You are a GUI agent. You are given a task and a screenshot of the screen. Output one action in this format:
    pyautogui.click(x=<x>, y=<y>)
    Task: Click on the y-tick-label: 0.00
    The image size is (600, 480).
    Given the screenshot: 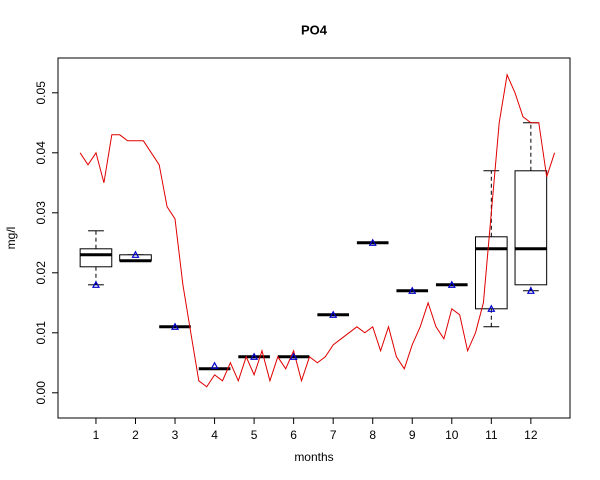 What is the action you would take?
    pyautogui.click(x=41, y=393)
    